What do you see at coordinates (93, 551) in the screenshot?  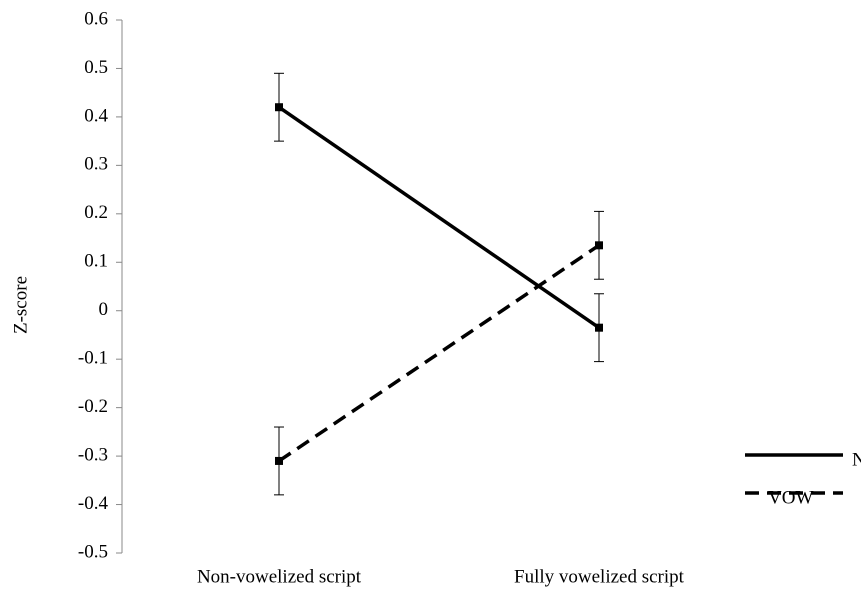 I see `y-tick-label: -0.5` at bounding box center [93, 551].